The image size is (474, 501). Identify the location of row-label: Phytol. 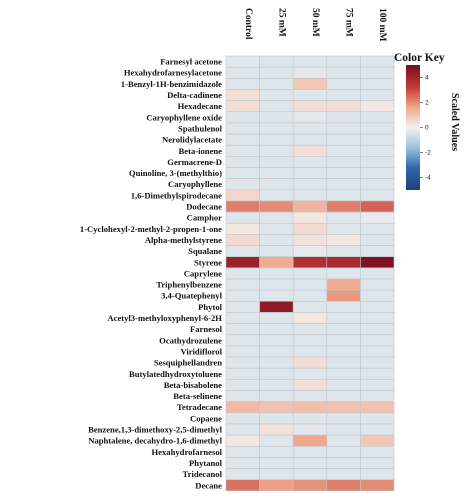
(210, 307).